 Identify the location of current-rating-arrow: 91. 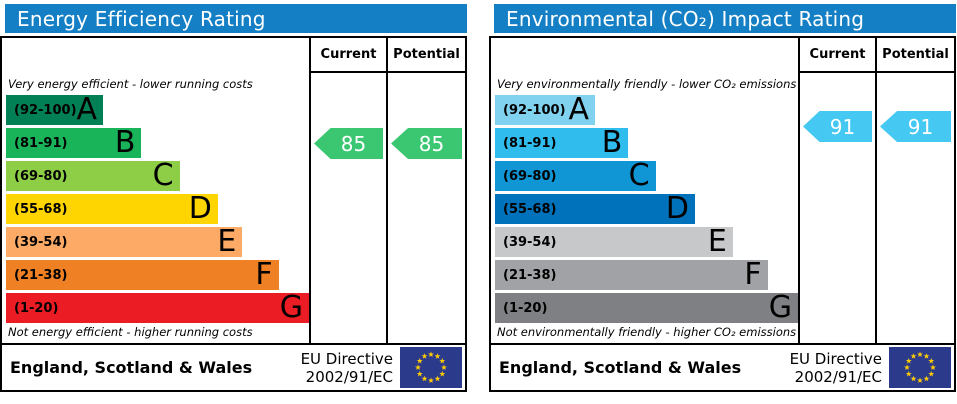
(837, 126).